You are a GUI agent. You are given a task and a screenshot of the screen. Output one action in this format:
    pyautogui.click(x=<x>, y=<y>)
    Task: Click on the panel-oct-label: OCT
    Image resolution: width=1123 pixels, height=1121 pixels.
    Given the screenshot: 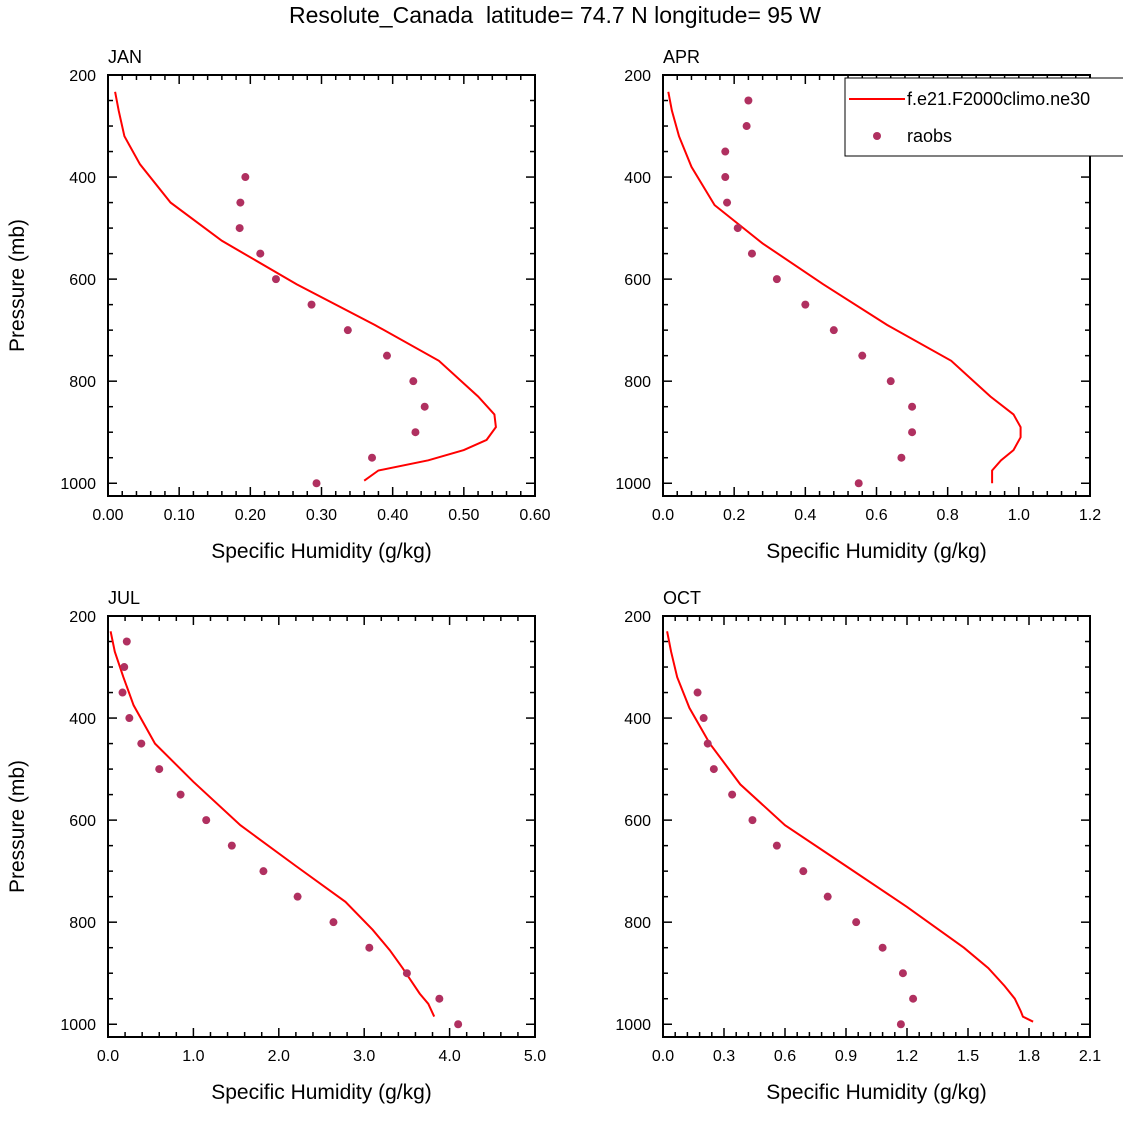 What is the action you would take?
    pyautogui.click(x=682, y=598)
    